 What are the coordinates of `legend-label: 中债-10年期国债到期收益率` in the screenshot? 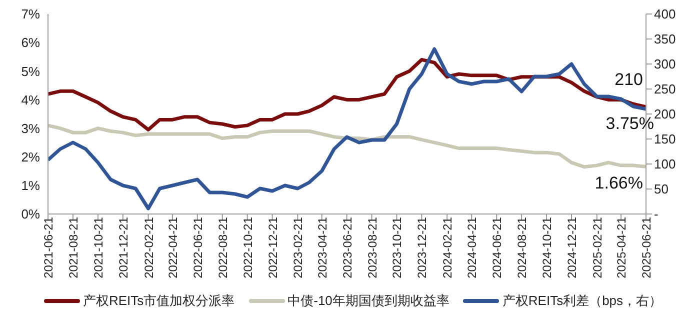 It's located at (369, 301).